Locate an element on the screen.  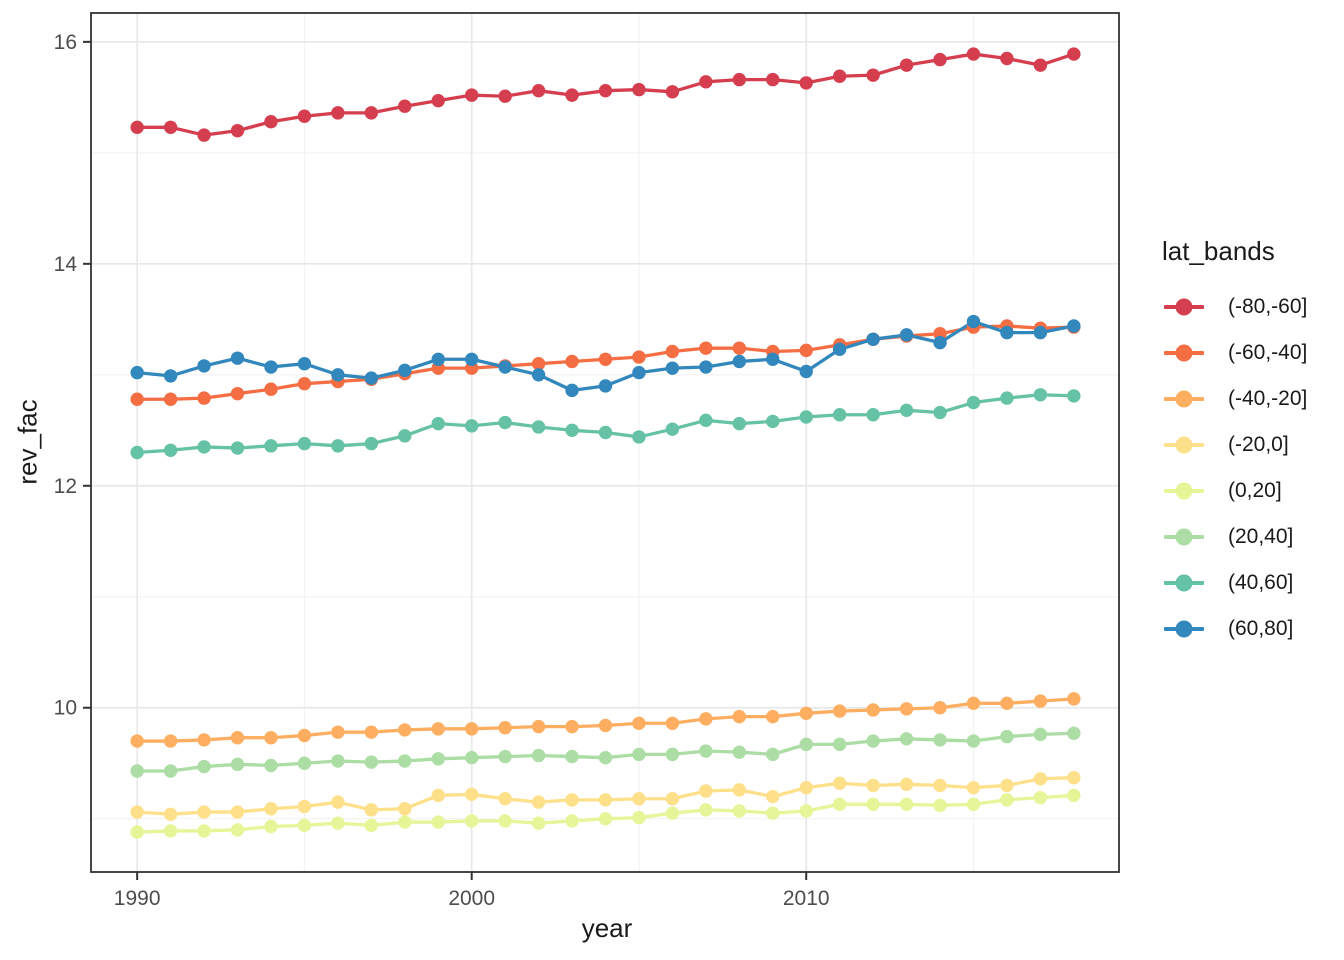
legend-item: (-60,-40] is located at coordinates (1232, 353).